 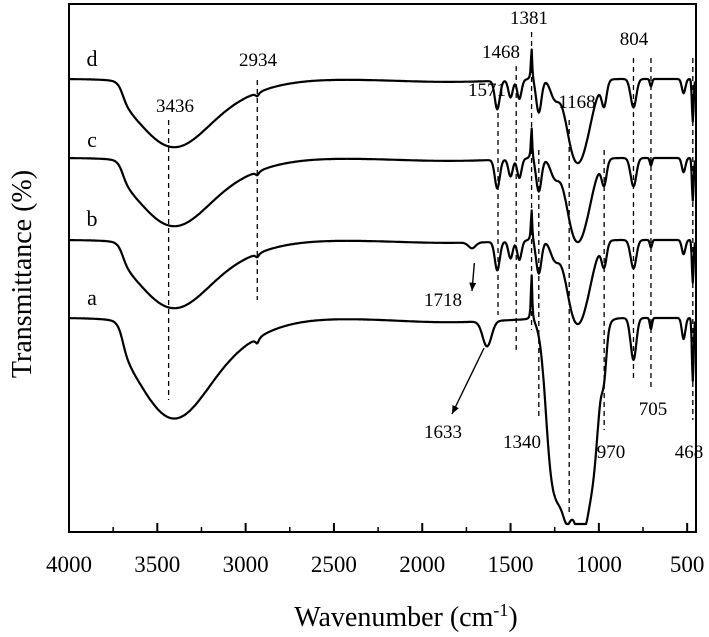 What do you see at coordinates (611, 452) in the screenshot?
I see `annotation-970: 970` at bounding box center [611, 452].